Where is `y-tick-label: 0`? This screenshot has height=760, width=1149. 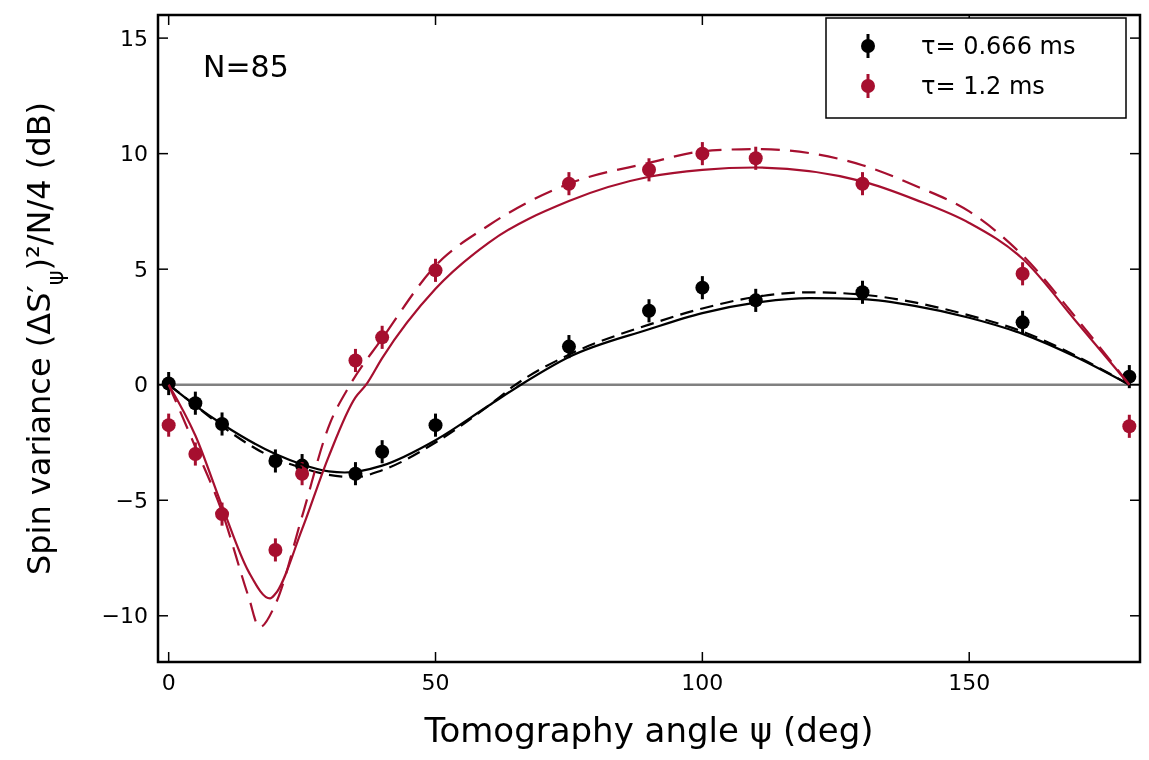
y-tick-label: 0 is located at coordinates (141, 385).